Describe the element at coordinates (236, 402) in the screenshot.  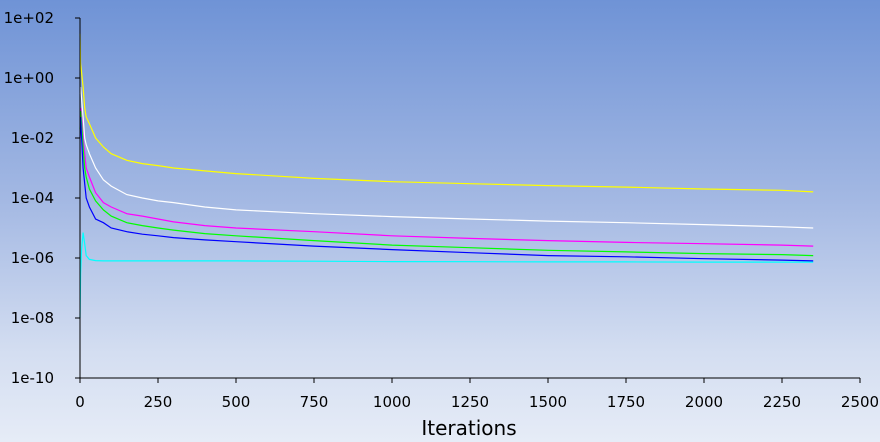
I see `x-tick-label: 500` at that location.